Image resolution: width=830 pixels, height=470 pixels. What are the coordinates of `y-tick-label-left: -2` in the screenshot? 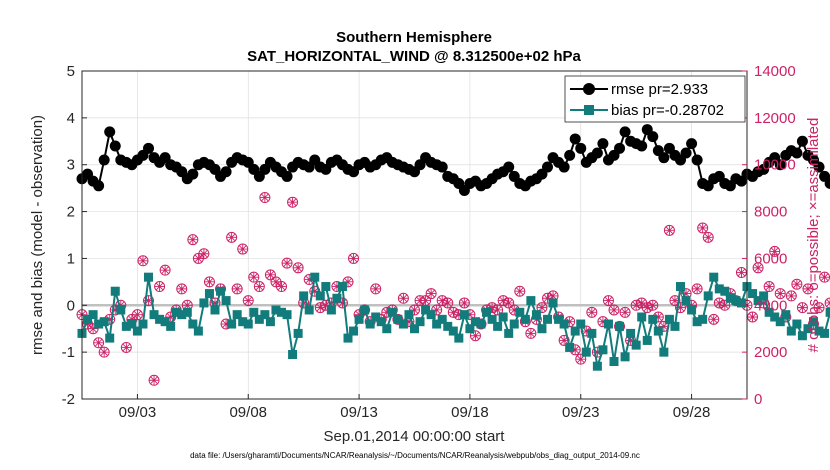 It's located at (68, 399).